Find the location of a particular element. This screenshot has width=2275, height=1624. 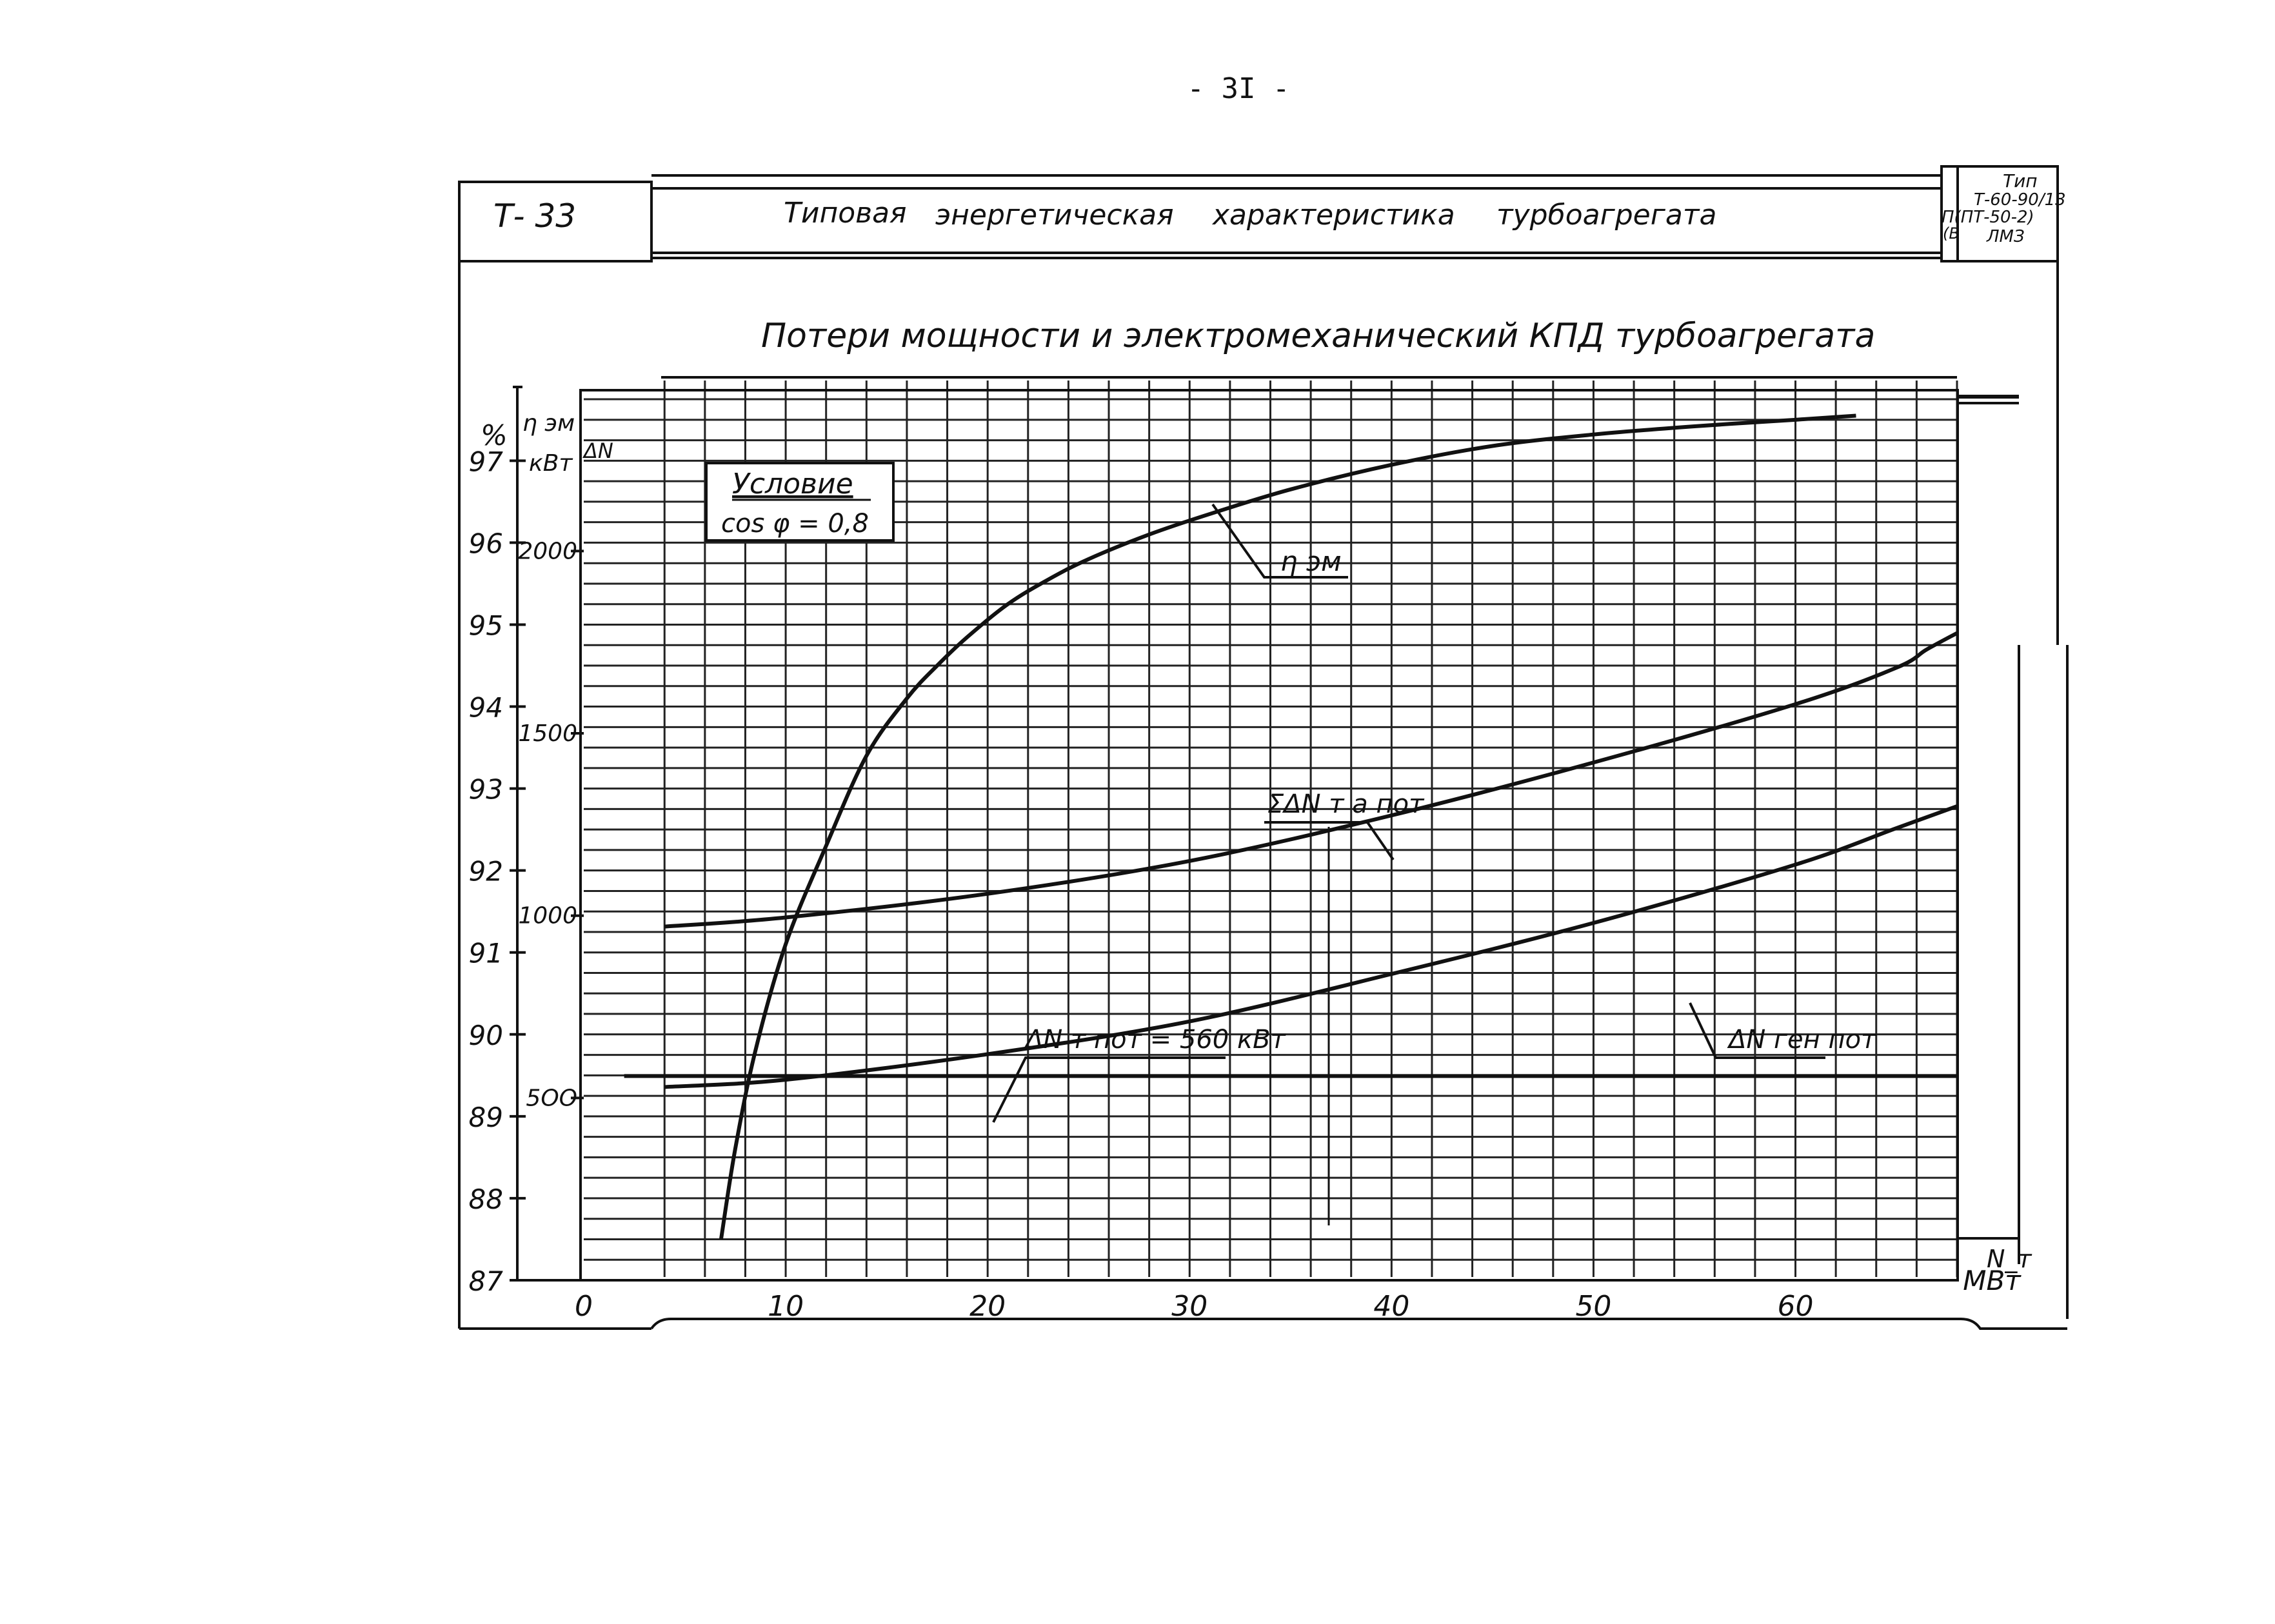

x-tick-label: 0 is located at coordinates (584, 1306).